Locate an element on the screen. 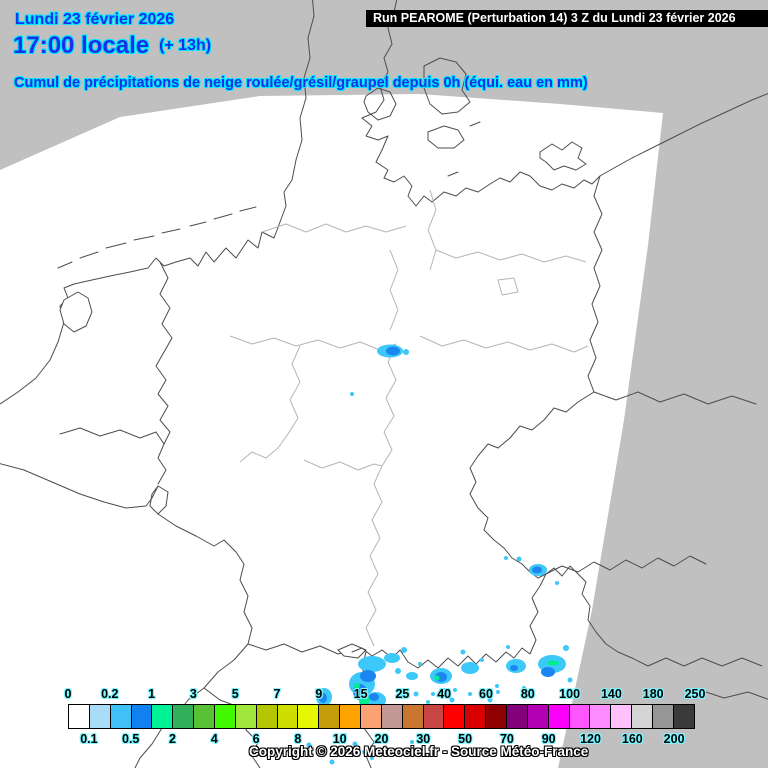 The width and height of the screenshot is (768, 768). colorbar-tick-label: 160 is located at coordinates (632, 739).